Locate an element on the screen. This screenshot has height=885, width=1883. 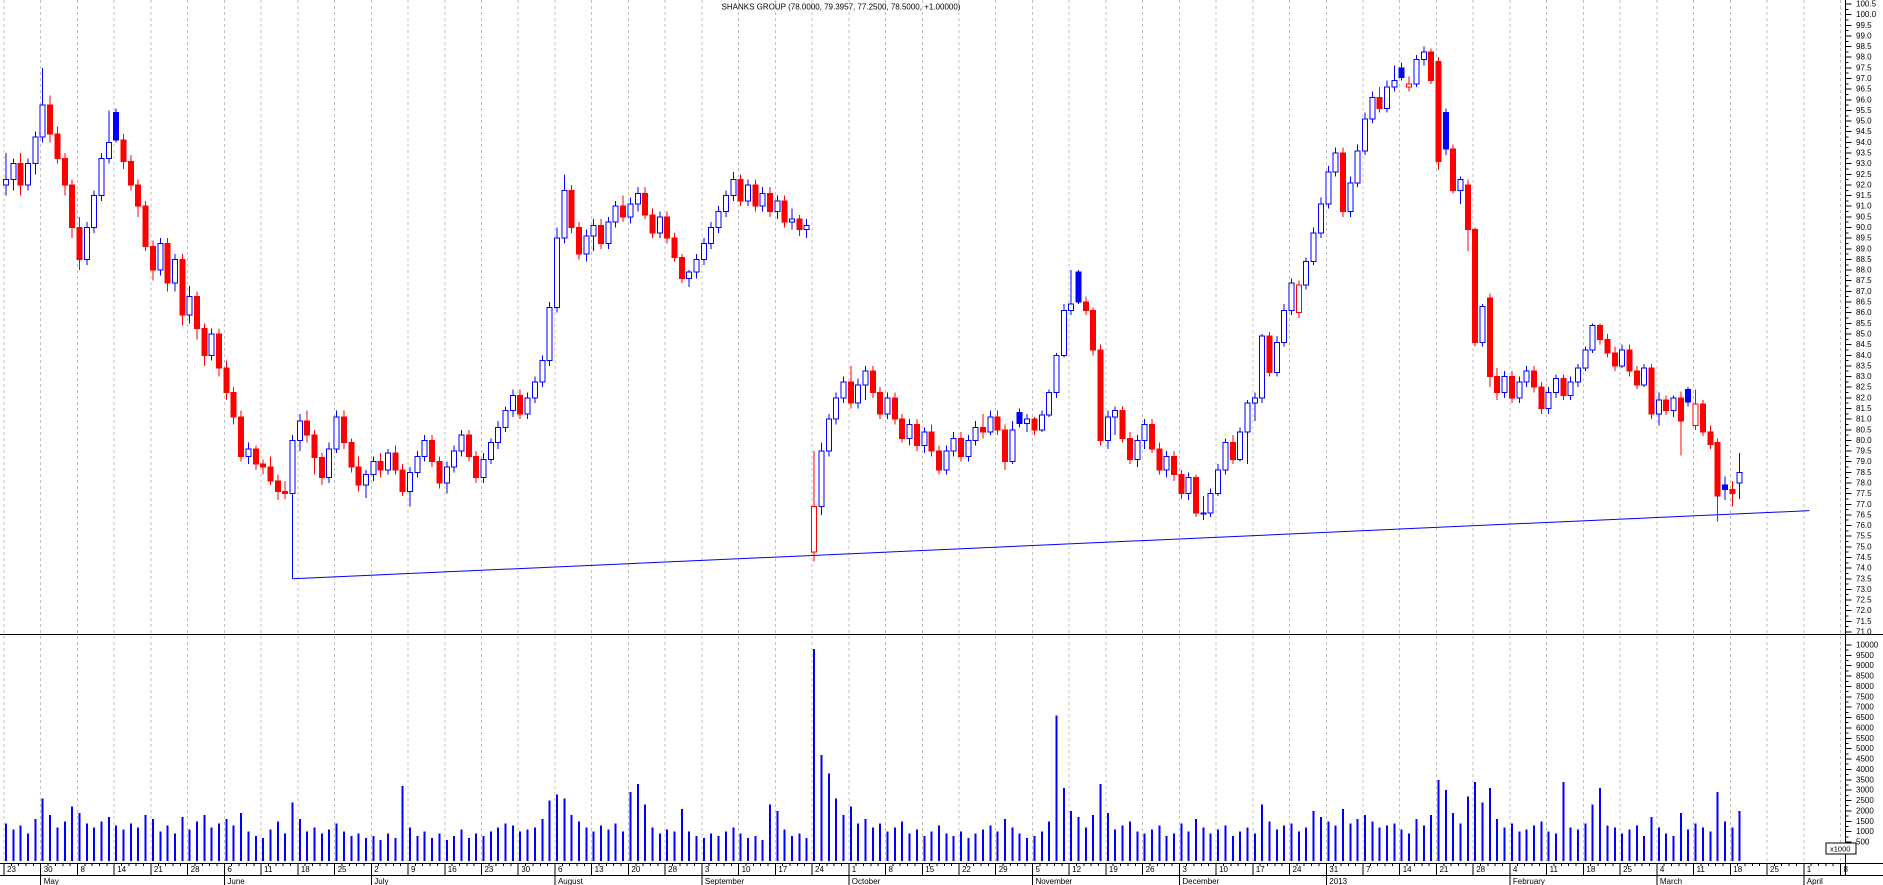
week-date-label: 28 is located at coordinates (1480, 869).